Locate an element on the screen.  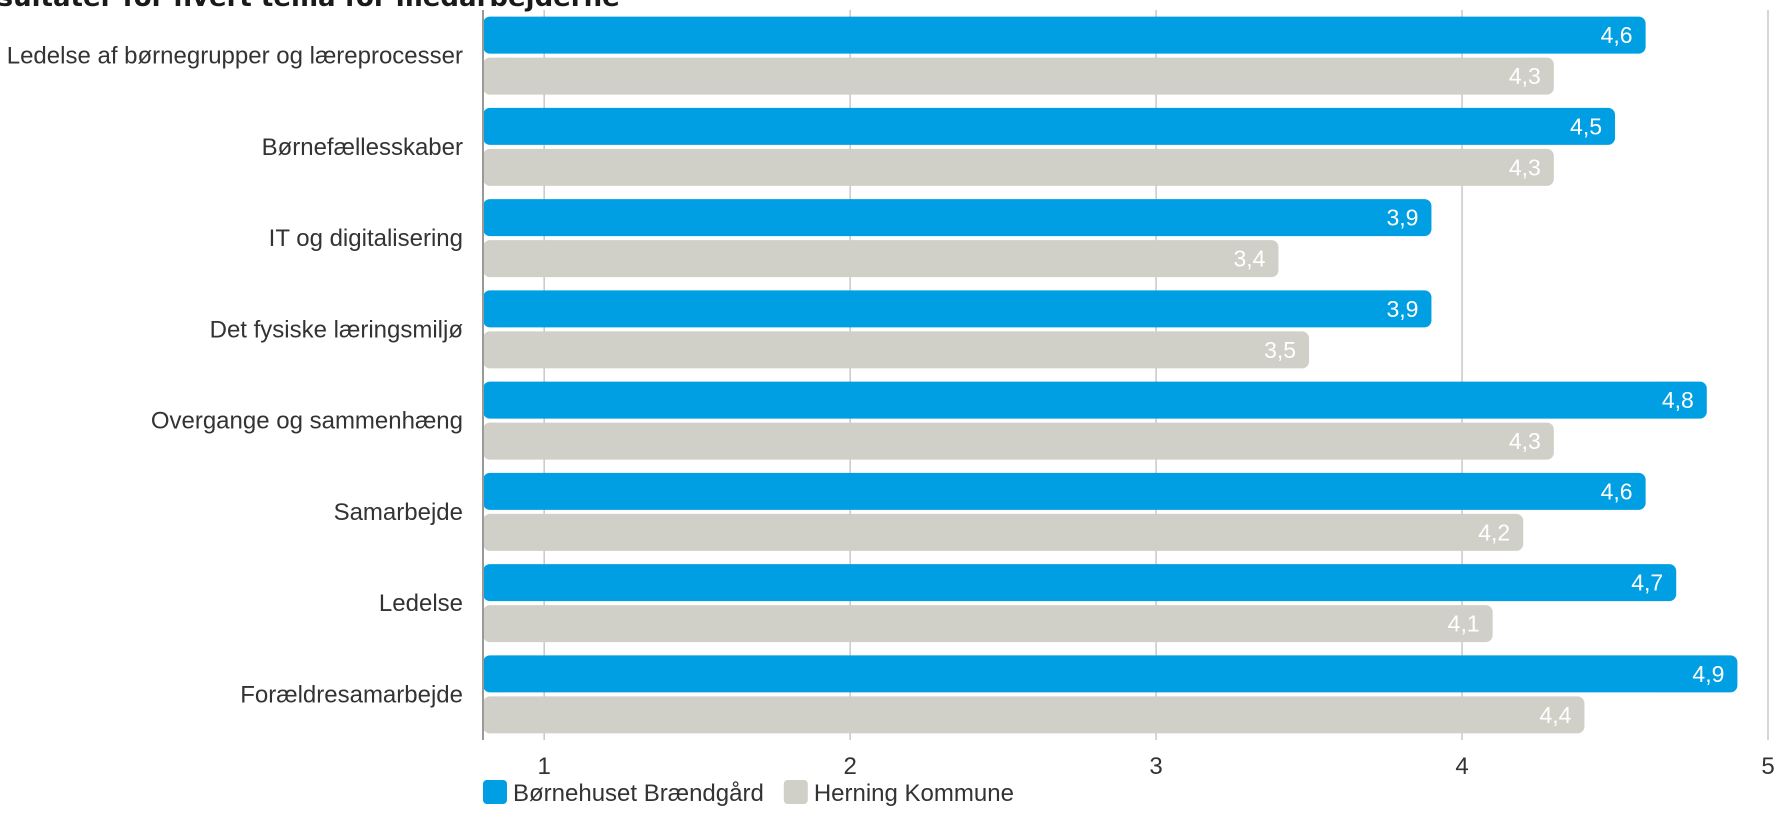
x-tick-label-3: 3 is located at coordinates (1155, 766).